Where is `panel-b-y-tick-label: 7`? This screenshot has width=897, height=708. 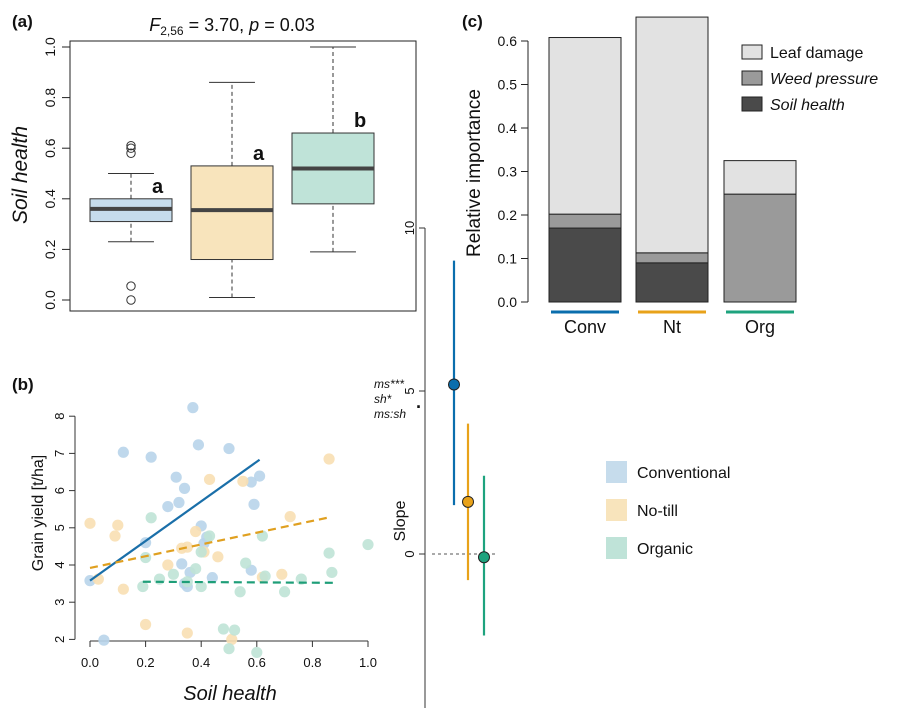
panel-b-y-tick-label: 7 is located at coordinates (59, 453).